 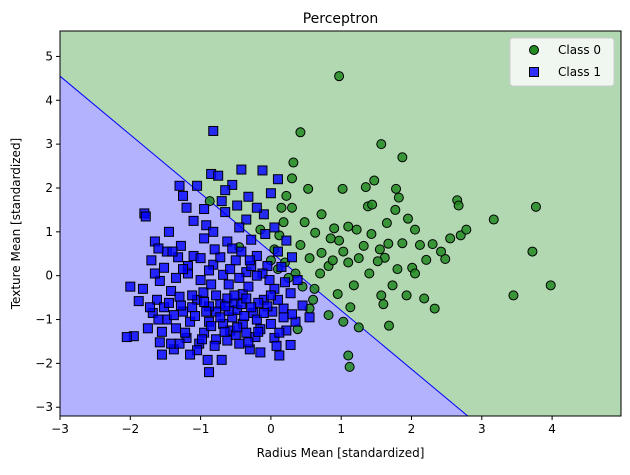 What do you see at coordinates (49, 276) in the screenshot?
I see `y-tick-label: 0` at bounding box center [49, 276].